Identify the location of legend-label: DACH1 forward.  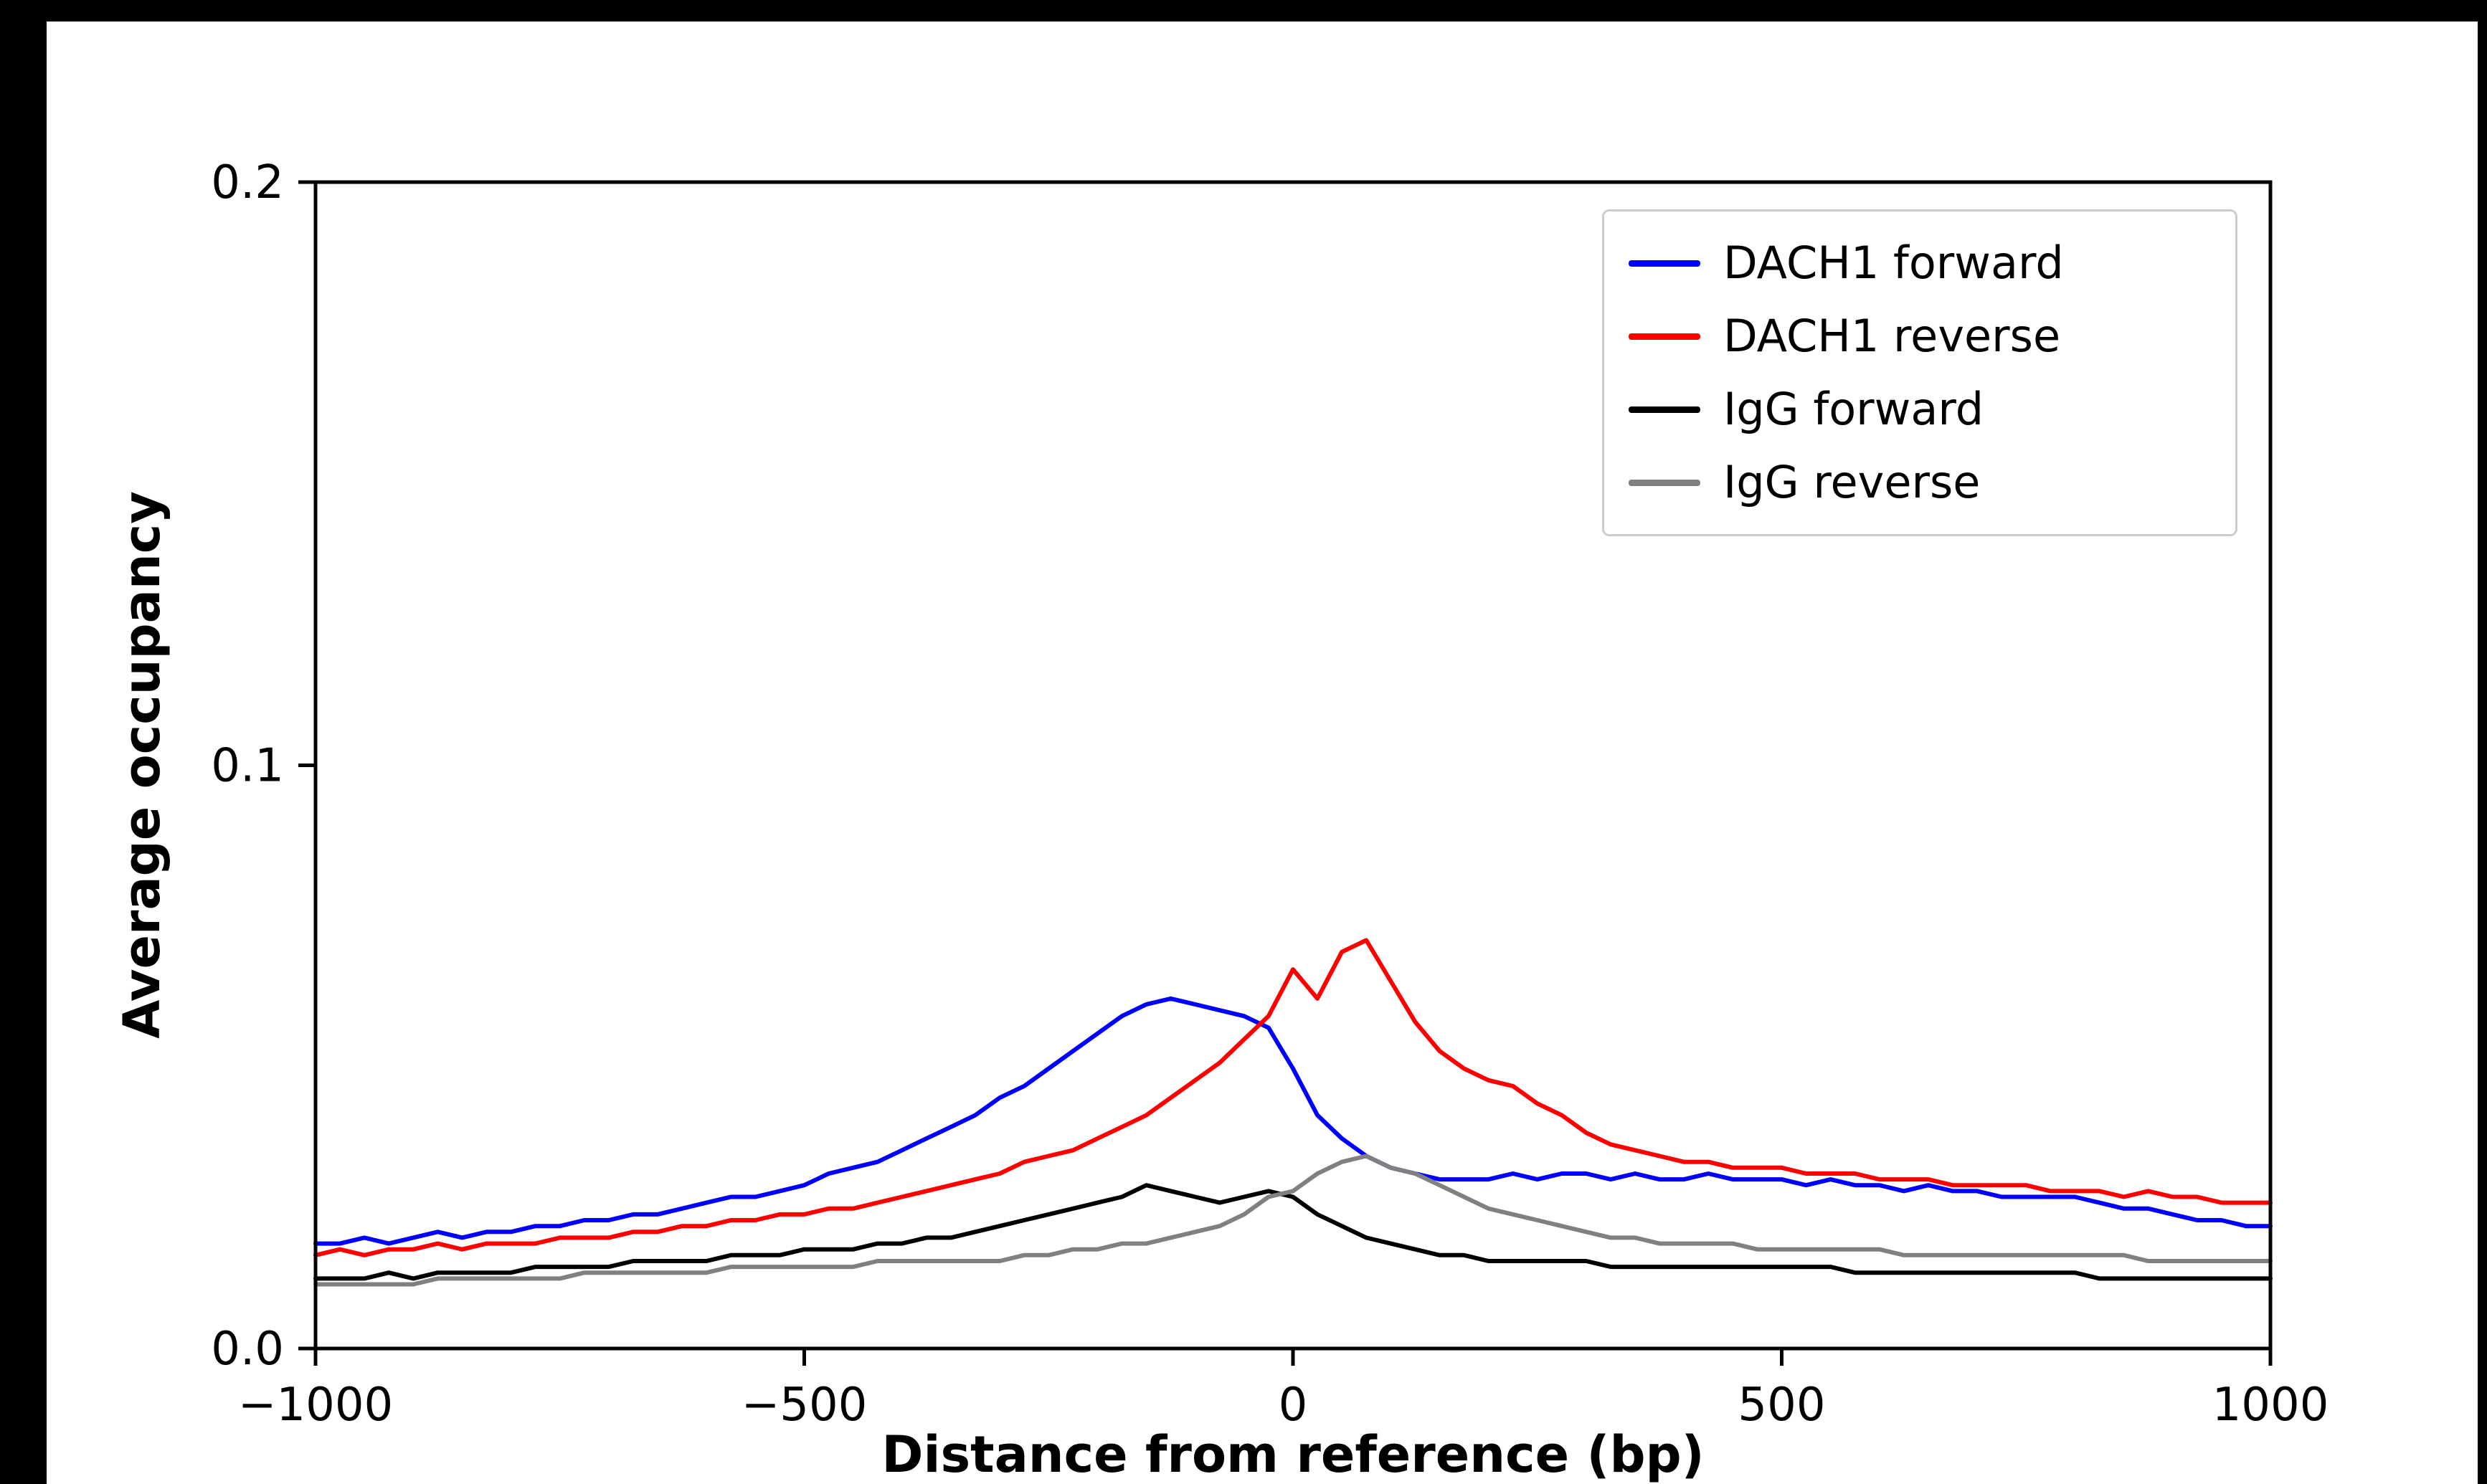
(1893, 263).